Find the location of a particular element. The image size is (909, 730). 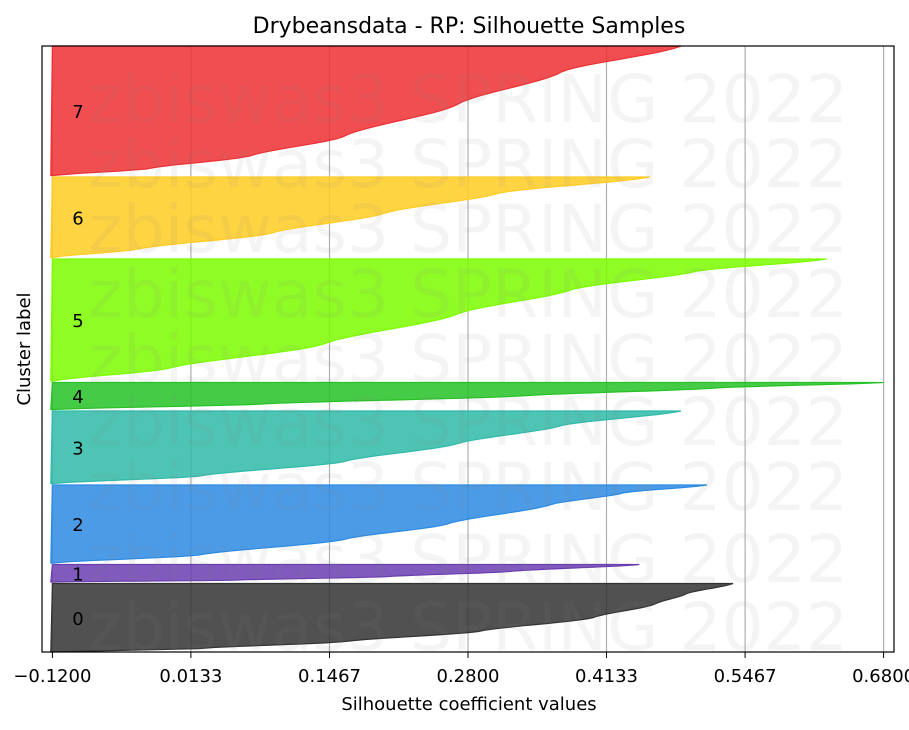

x-tick-label: 0.2800 is located at coordinates (468, 676).